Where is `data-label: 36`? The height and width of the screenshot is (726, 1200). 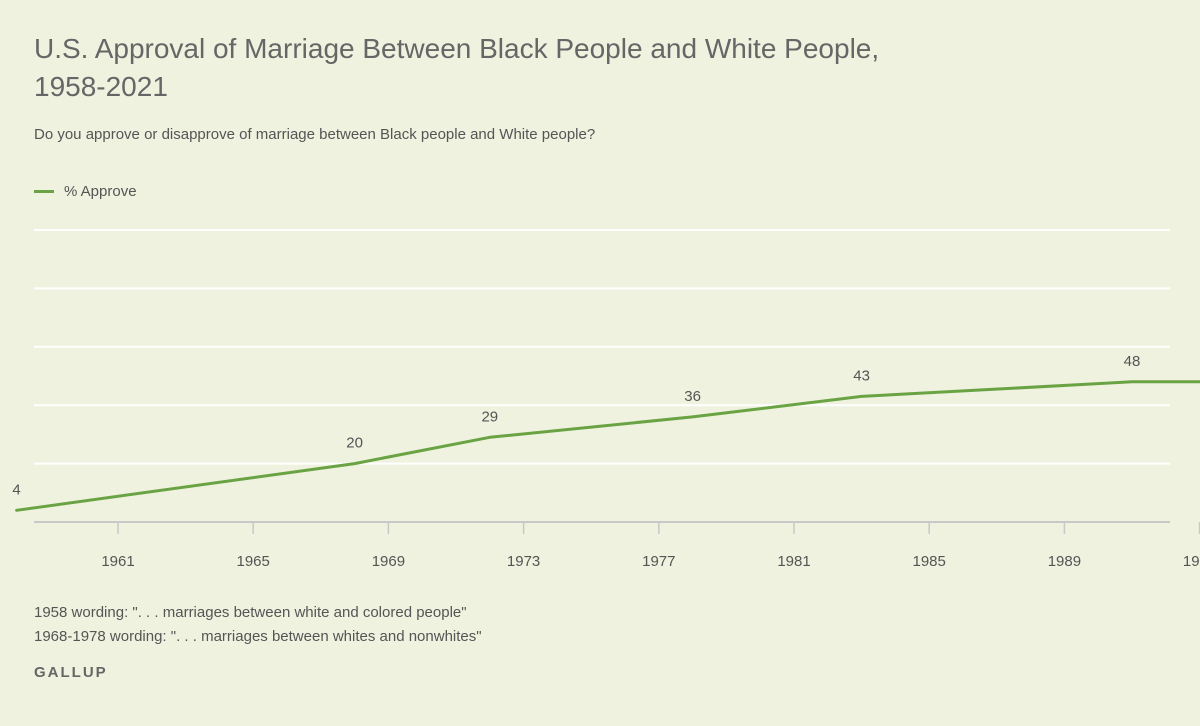 data-label: 36 is located at coordinates (692, 396).